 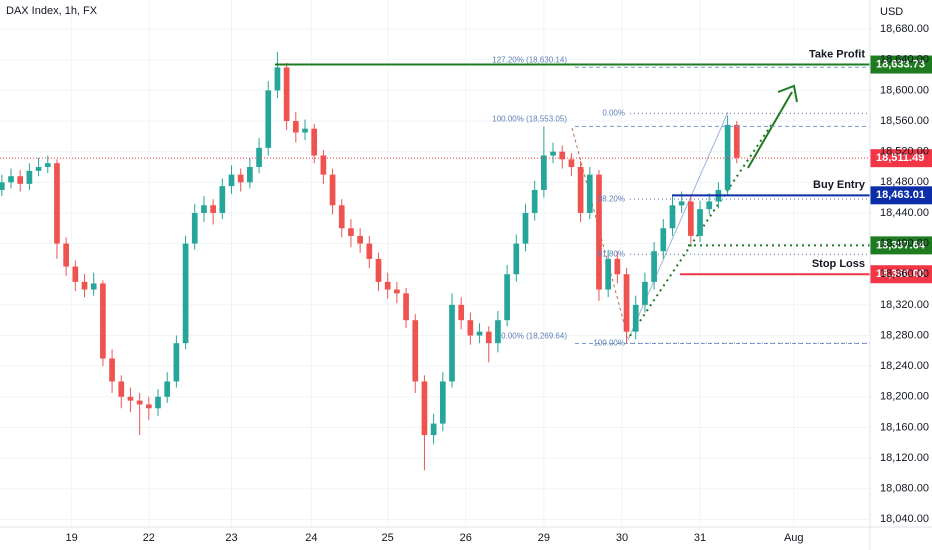 What do you see at coordinates (466, 538) in the screenshot?
I see `x-tick-label: 26` at bounding box center [466, 538].